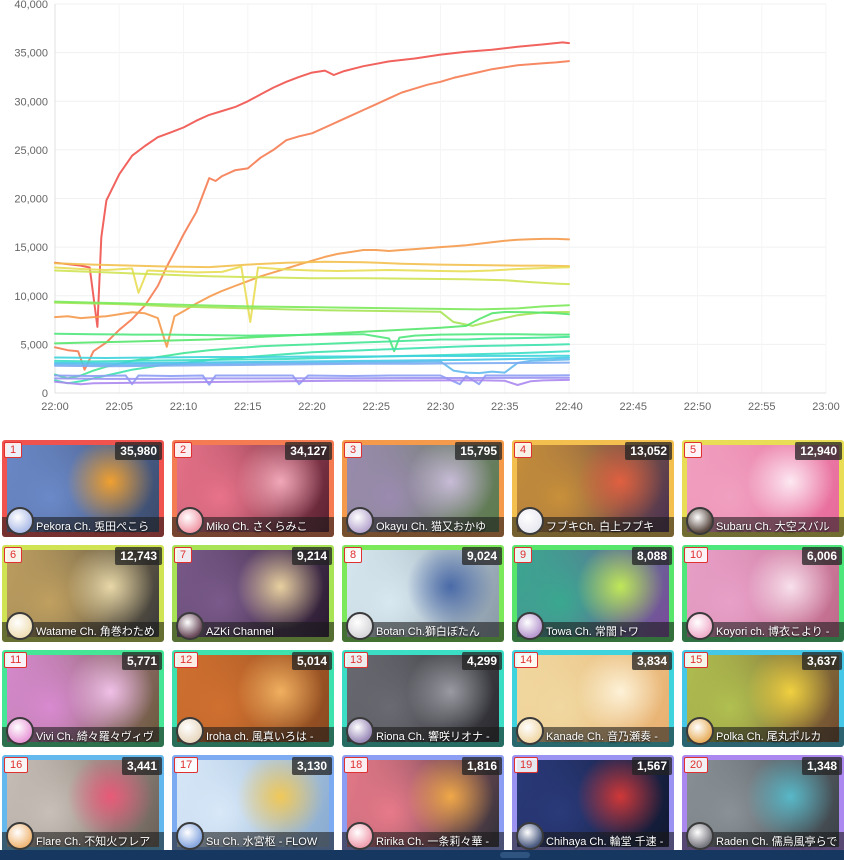 The width and height of the screenshot is (844, 860). I want to click on stream-card-rank-4: 4 13,052 フブキCh. 白上フブキ, so click(593, 488).